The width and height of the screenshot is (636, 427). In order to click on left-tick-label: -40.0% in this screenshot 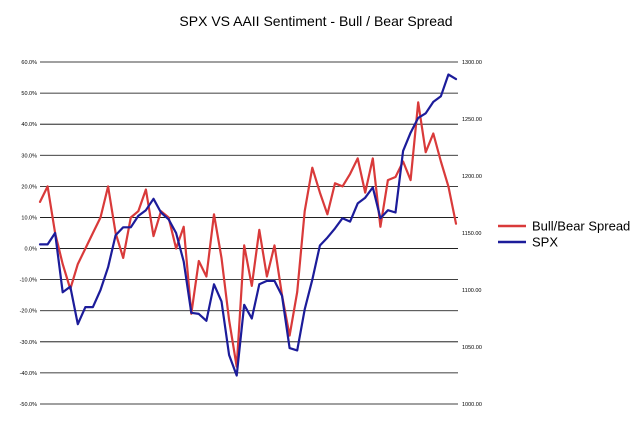, I will do `click(29, 374)`.